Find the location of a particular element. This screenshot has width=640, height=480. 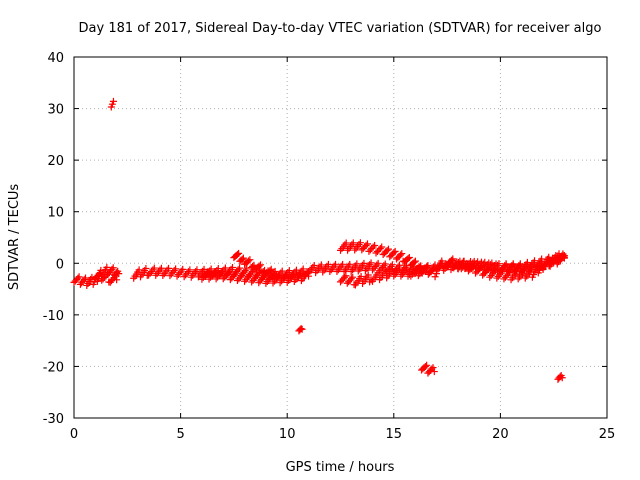

series-arc-1b is located at coordinates (106, 277).